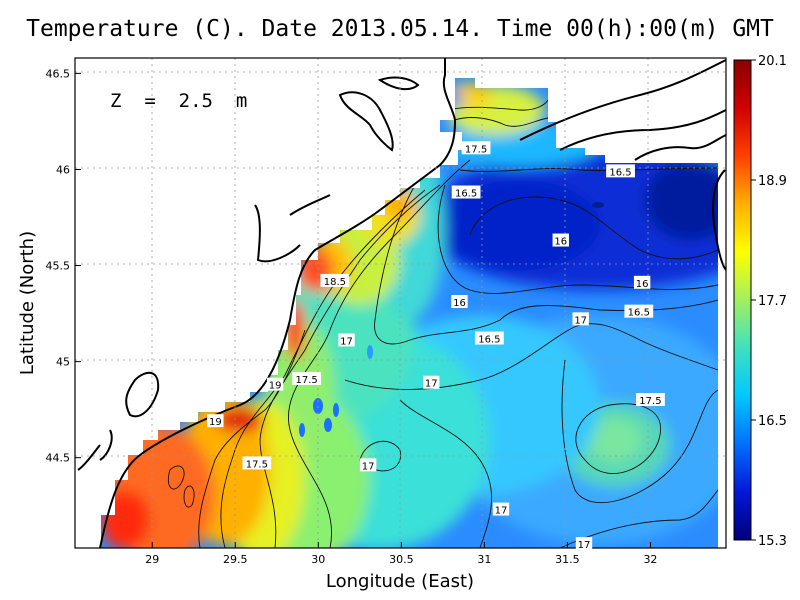 The height and width of the screenshot is (600, 800). What do you see at coordinates (27, 303) in the screenshot?
I see `y-axis-label: Latitude (North)` at bounding box center [27, 303].